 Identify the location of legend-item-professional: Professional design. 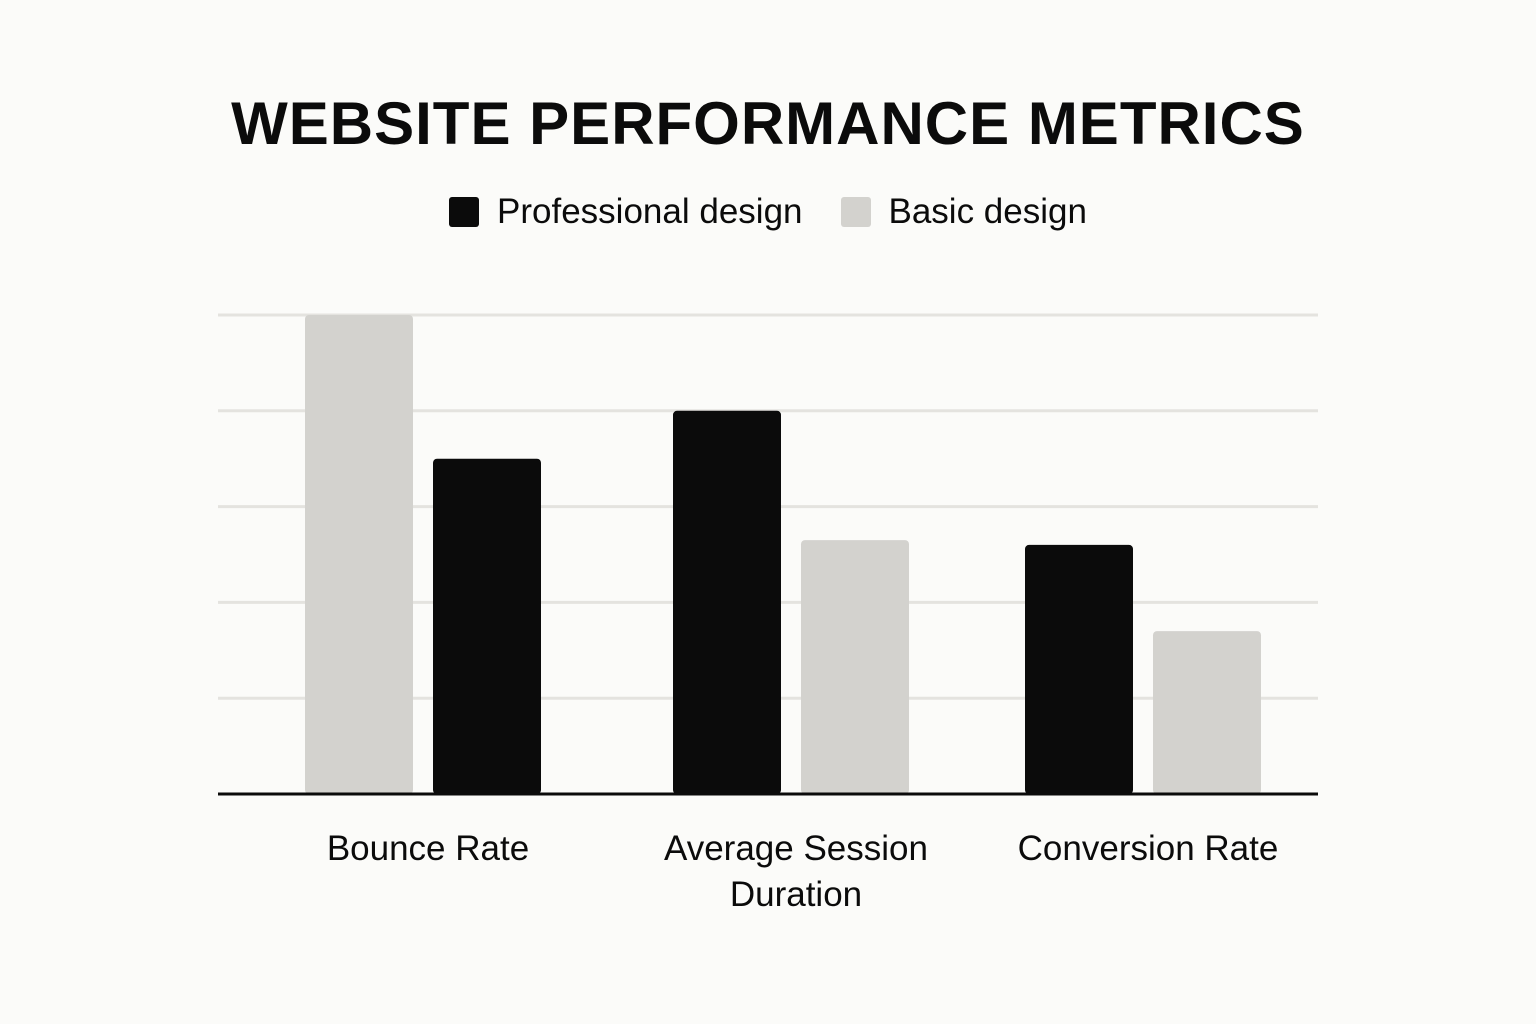
(626, 212).